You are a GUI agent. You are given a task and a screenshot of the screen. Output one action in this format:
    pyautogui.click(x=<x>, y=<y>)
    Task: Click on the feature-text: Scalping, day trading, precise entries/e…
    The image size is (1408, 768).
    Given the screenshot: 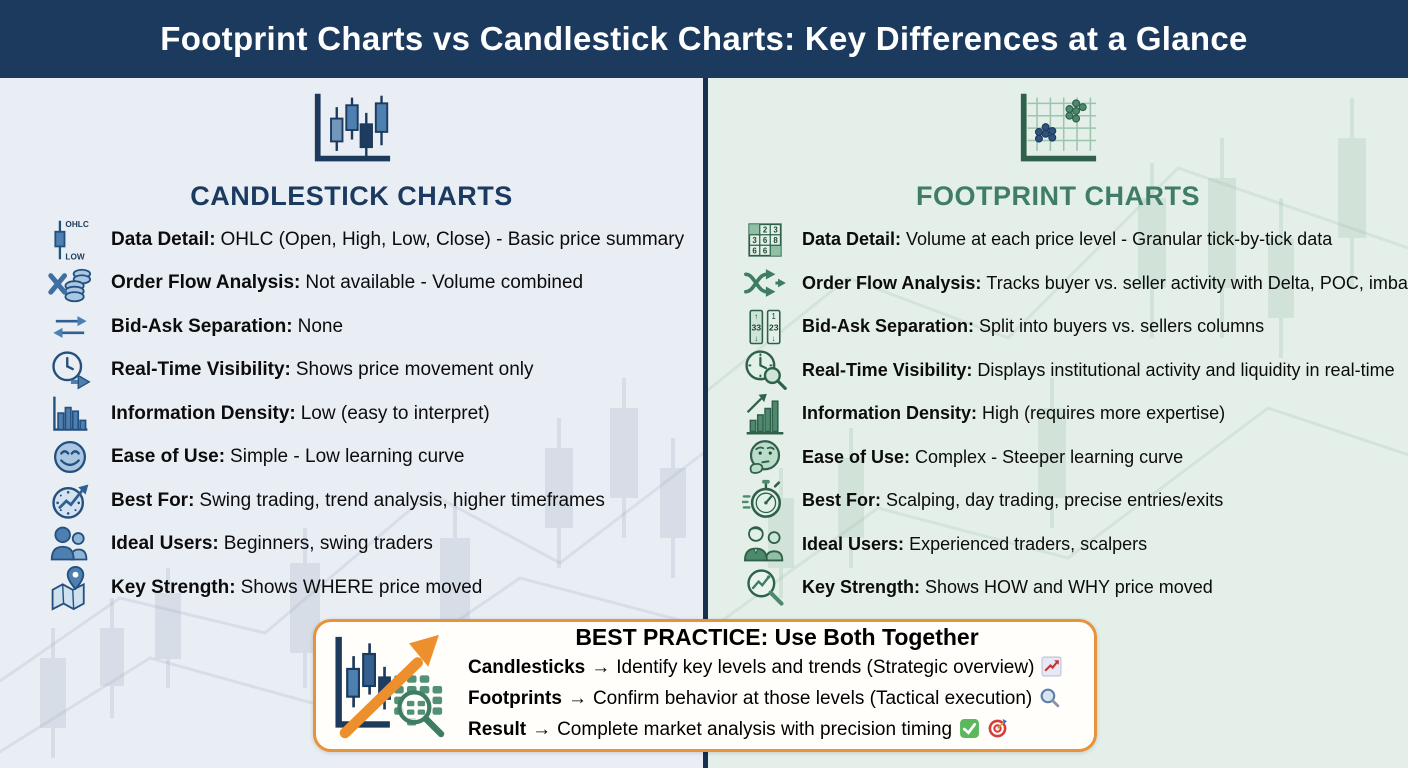 What is the action you would take?
    pyautogui.click(x=1055, y=500)
    